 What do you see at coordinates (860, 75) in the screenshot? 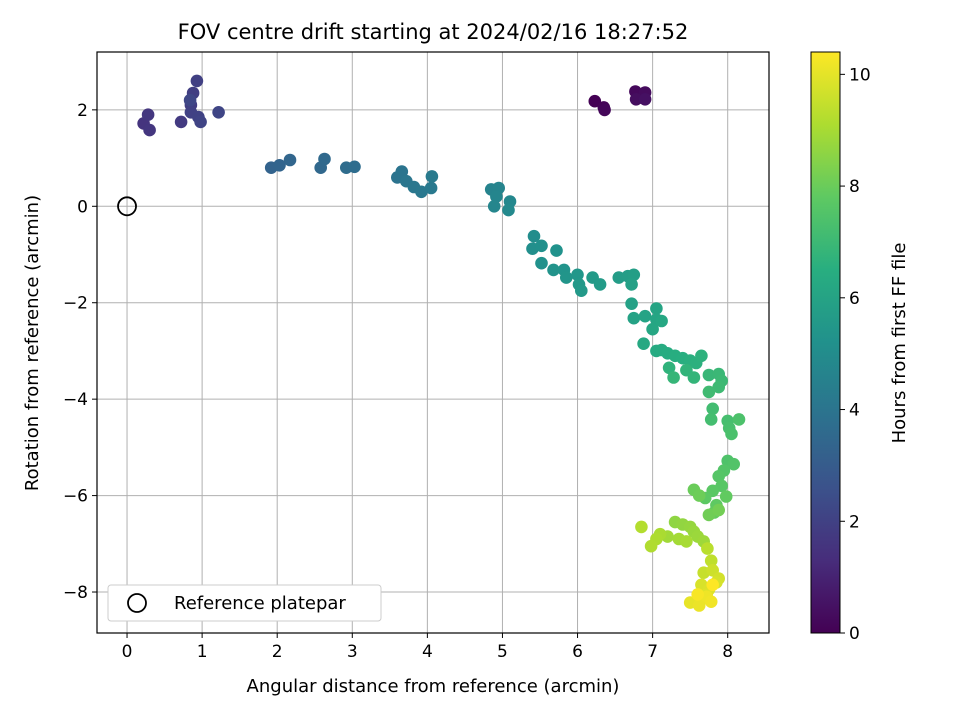
I see `colorbar-tick-label: 10` at bounding box center [860, 75].